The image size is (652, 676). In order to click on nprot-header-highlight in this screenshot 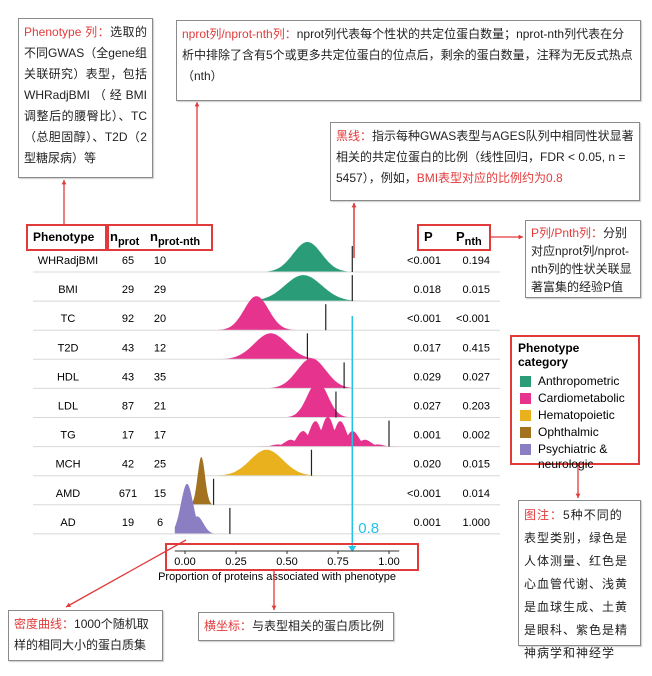, I will do `click(160, 237)`.